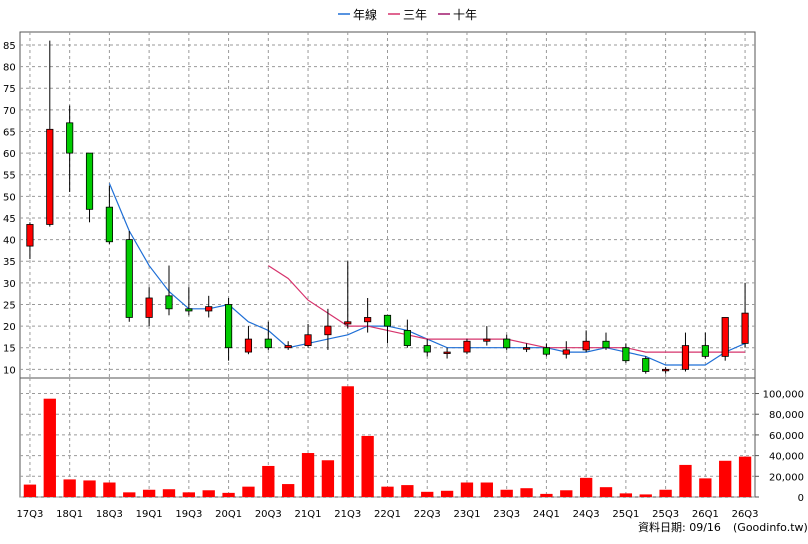 Image resolution: width=808 pixels, height=544 pixels. I want to click on price-tick-label: 35, so click(9, 262).